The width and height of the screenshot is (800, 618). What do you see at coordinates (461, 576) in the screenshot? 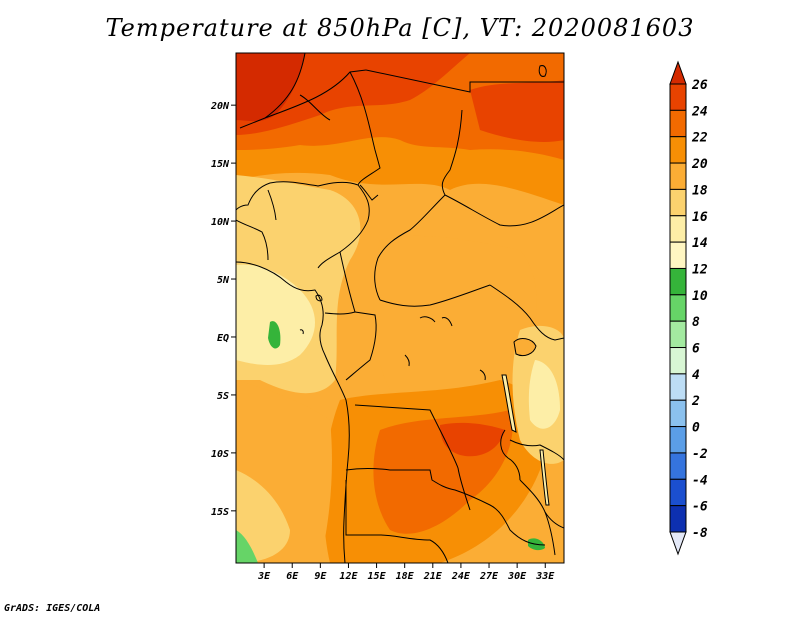
I see `lon-tick-label: 24E` at bounding box center [461, 576].